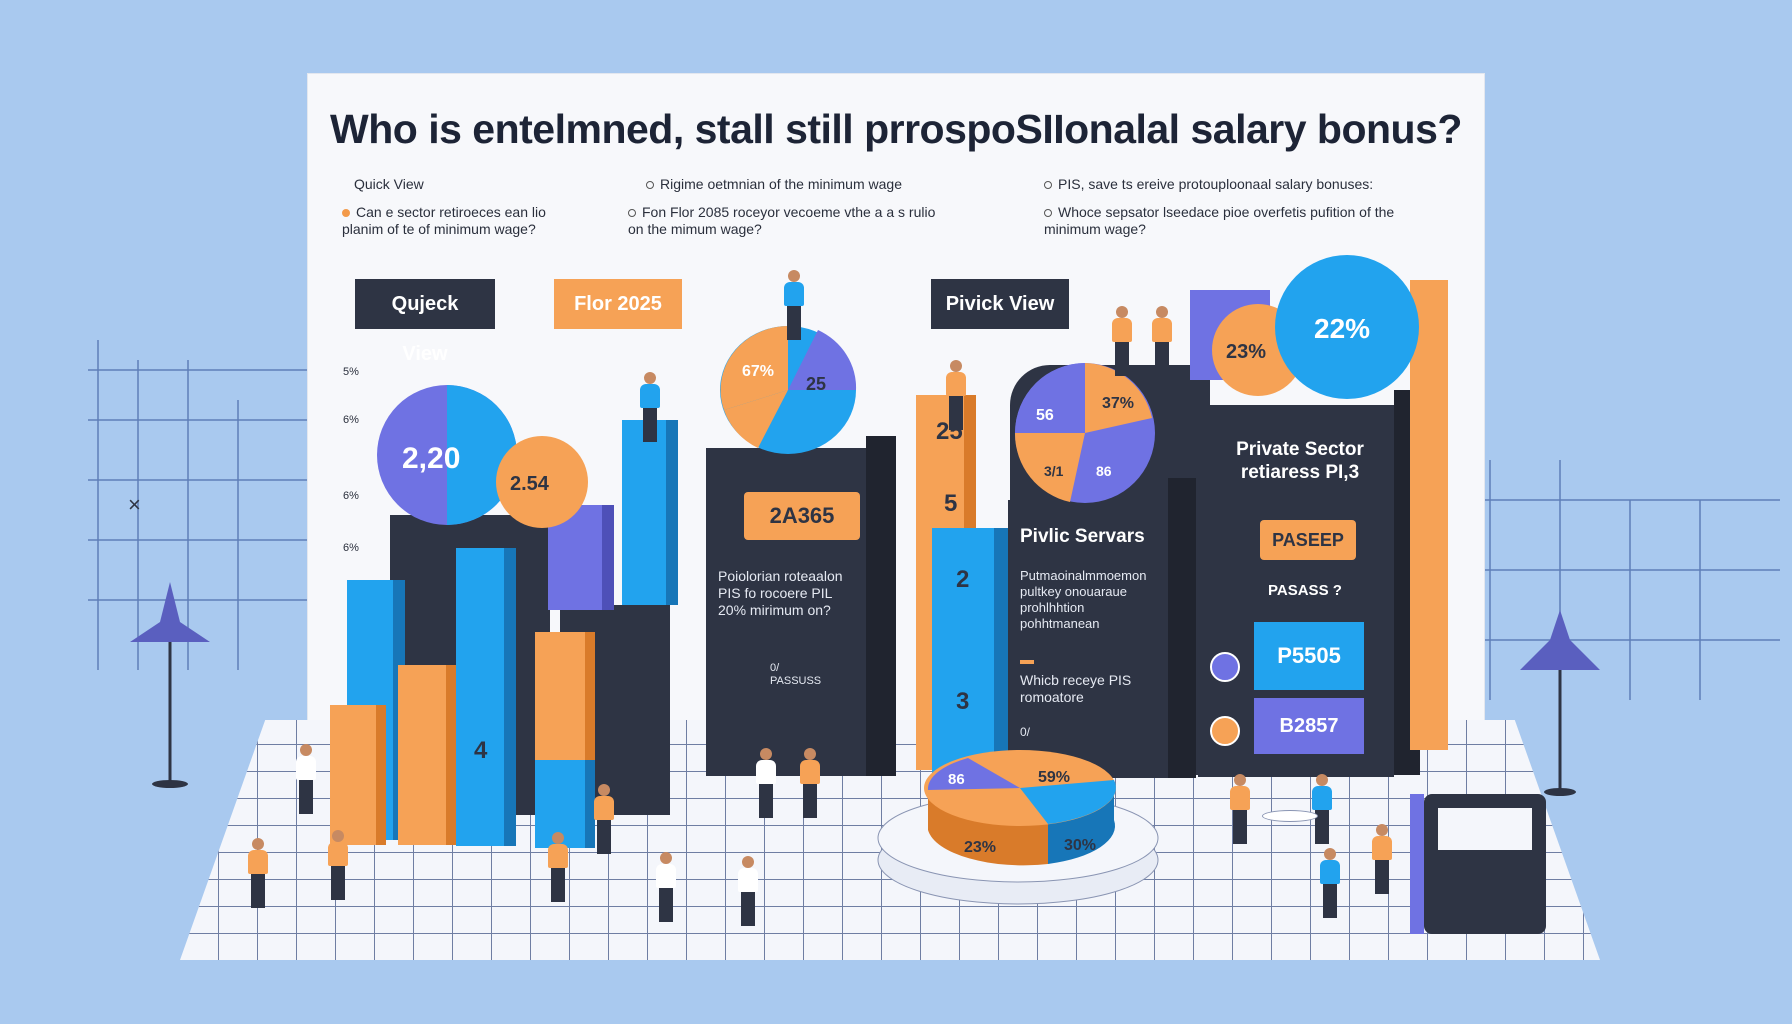 This screenshot has height=1024, width=1792. I want to click on p-card-a: P5505, so click(1309, 656).